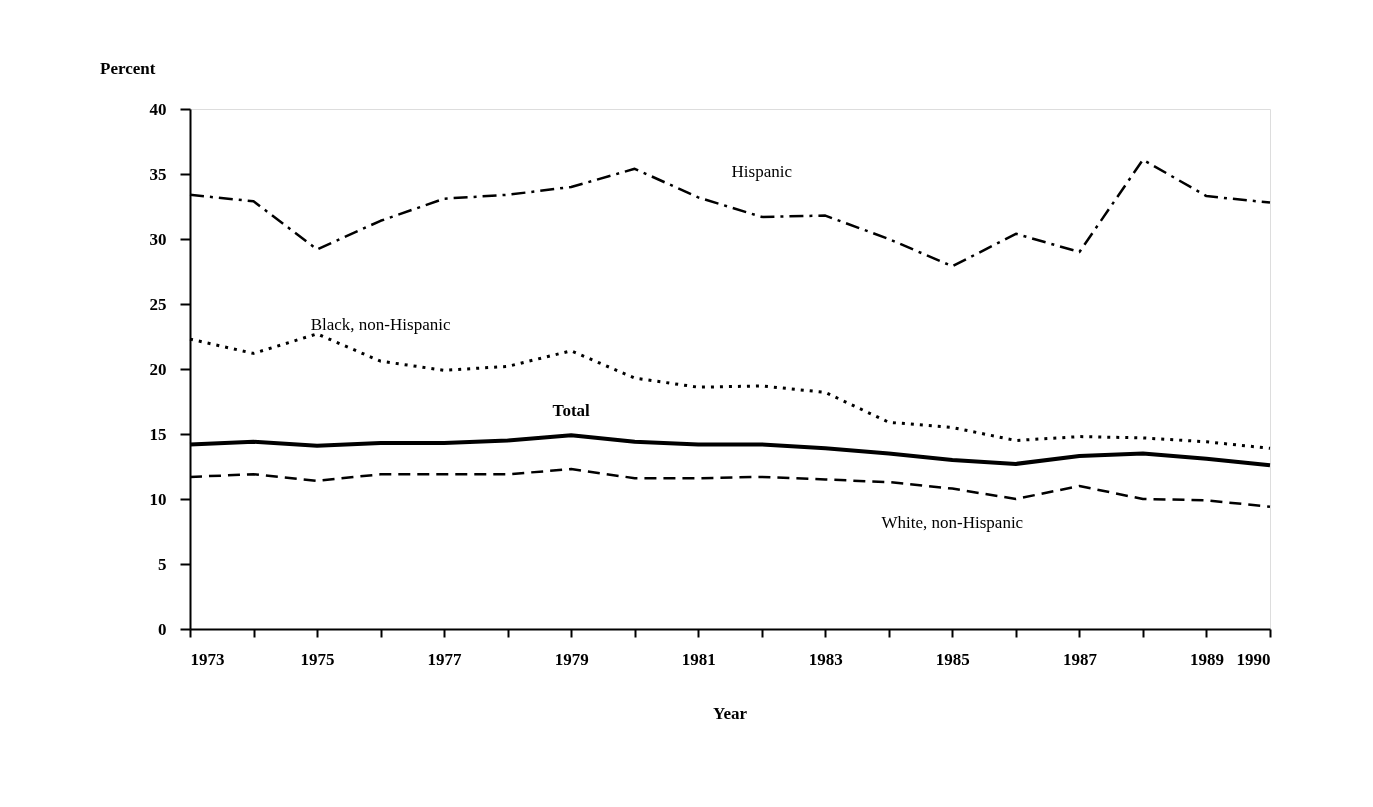  Describe the element at coordinates (317, 659) in the screenshot. I see `x-tick-label: 1975` at that location.